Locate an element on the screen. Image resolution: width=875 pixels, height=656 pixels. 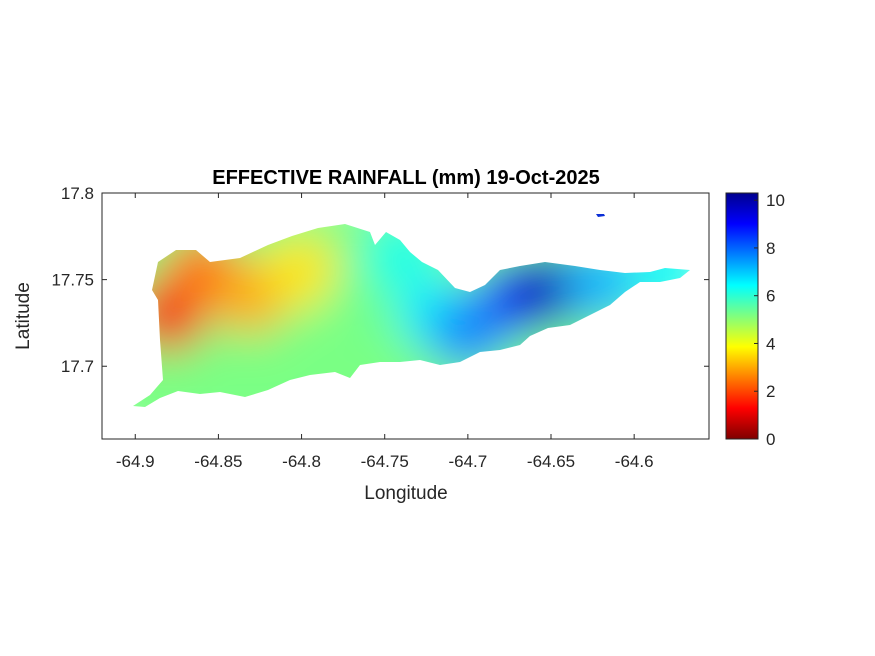
cay-islet is located at coordinates (600, 215).